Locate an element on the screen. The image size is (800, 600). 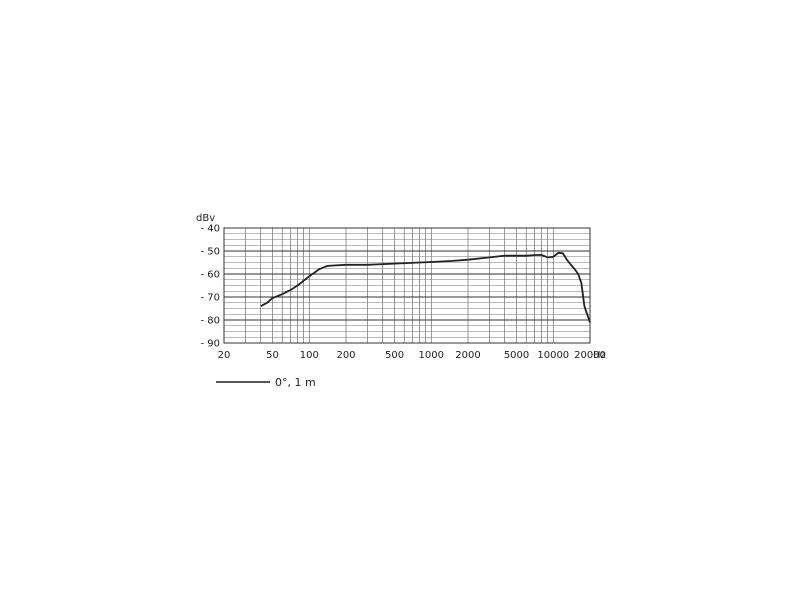
x-tick-label: 2000 is located at coordinates (467, 355).